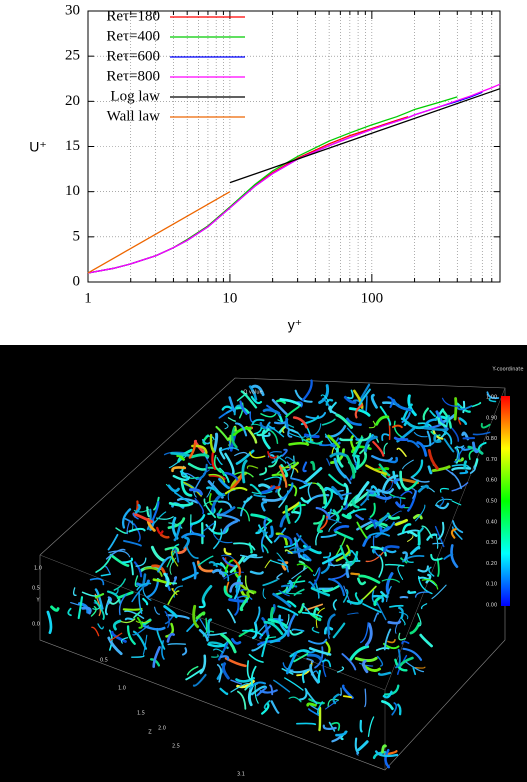 The width and height of the screenshot is (527, 782). Describe the element at coordinates (133, 36) in the screenshot. I see `legend-label: Reτ=400` at that location.